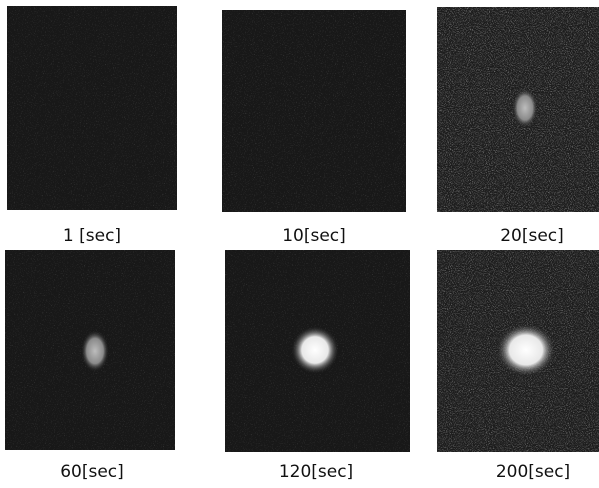  What do you see at coordinates (532, 236) in the screenshot?
I see `panel-label: 20[sec]` at bounding box center [532, 236].